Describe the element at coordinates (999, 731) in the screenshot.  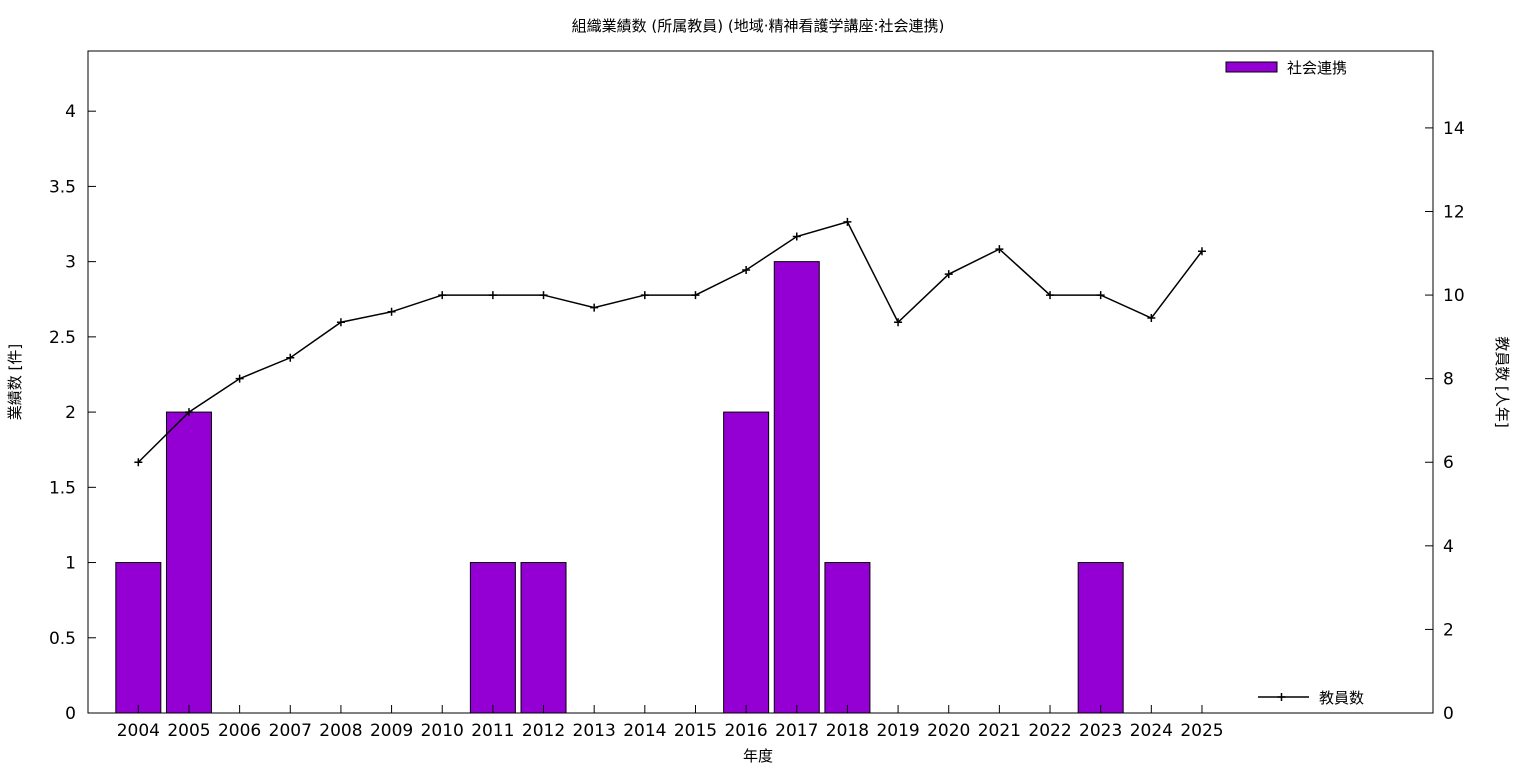
I see `x-tick-label: 2021` at that location.